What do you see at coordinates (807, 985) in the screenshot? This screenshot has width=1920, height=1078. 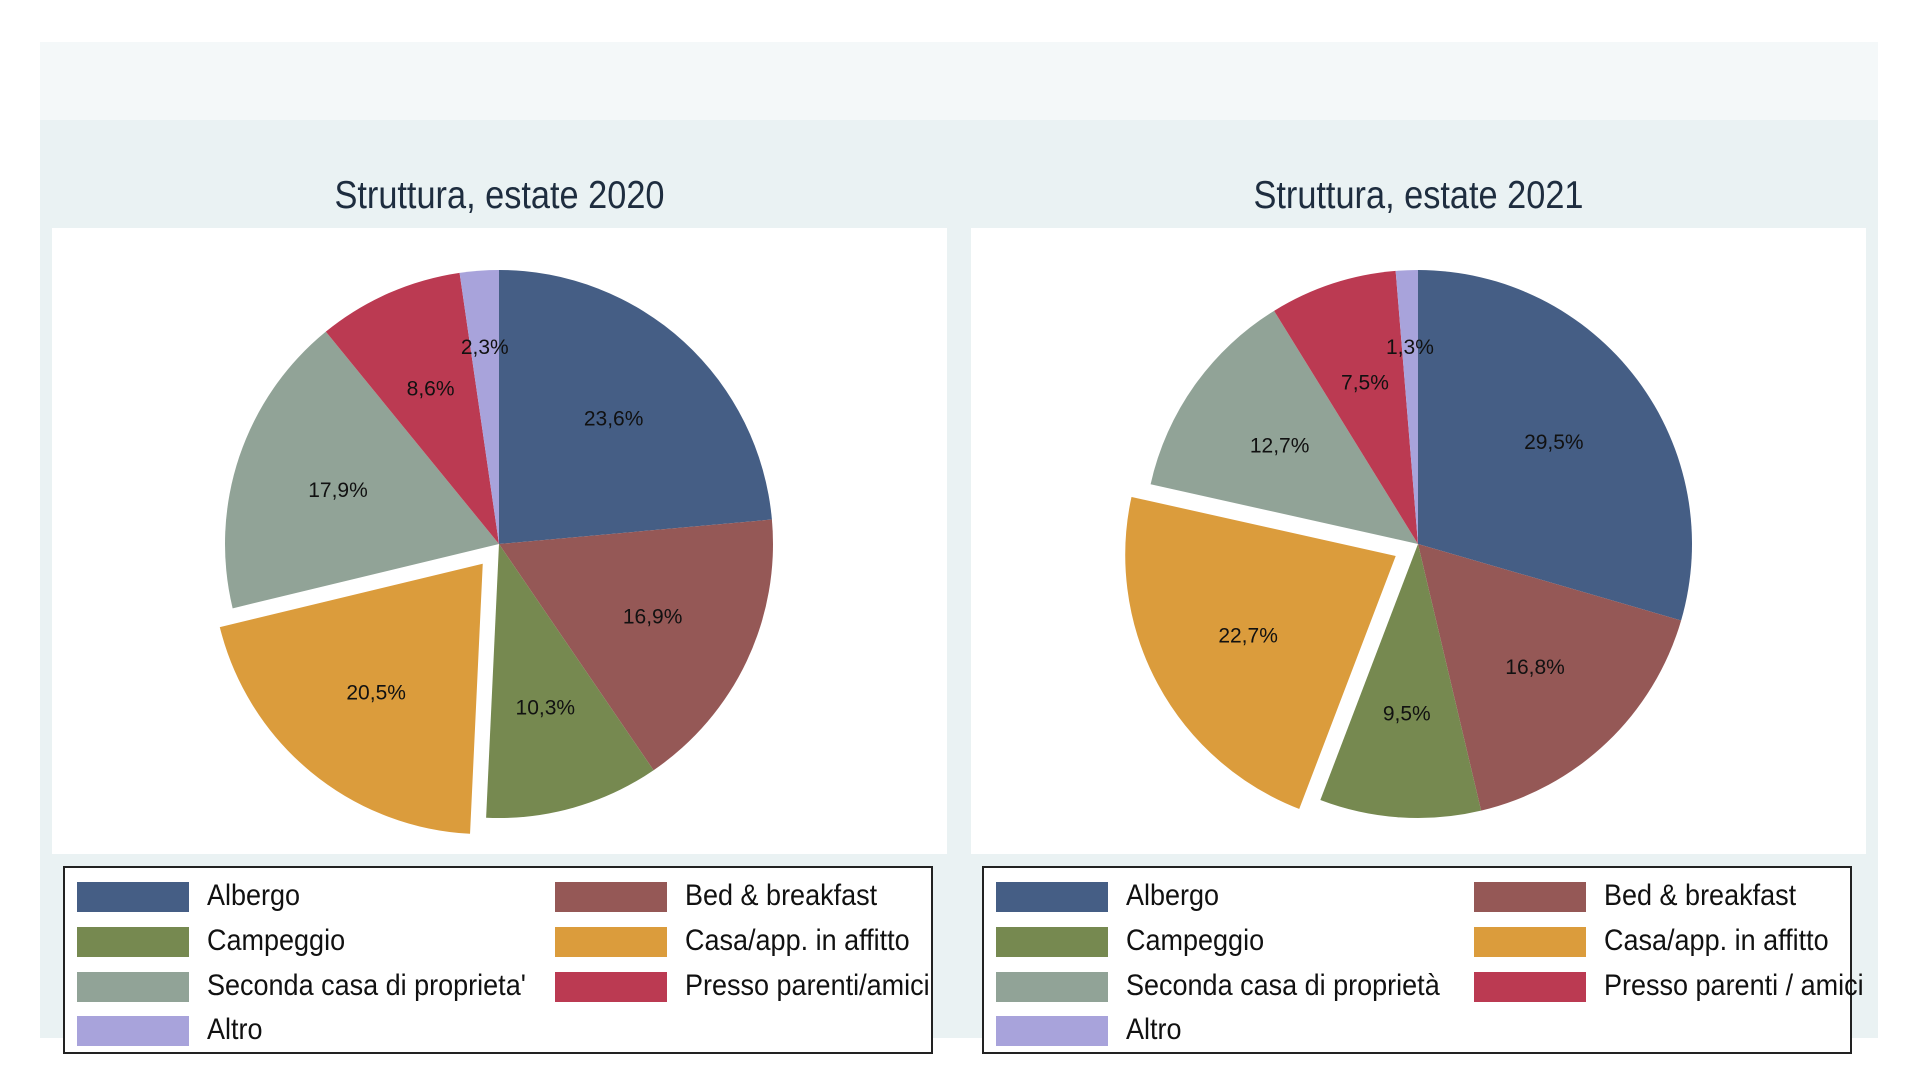 I see `legend-label: Presso parenti/amici` at bounding box center [807, 985].